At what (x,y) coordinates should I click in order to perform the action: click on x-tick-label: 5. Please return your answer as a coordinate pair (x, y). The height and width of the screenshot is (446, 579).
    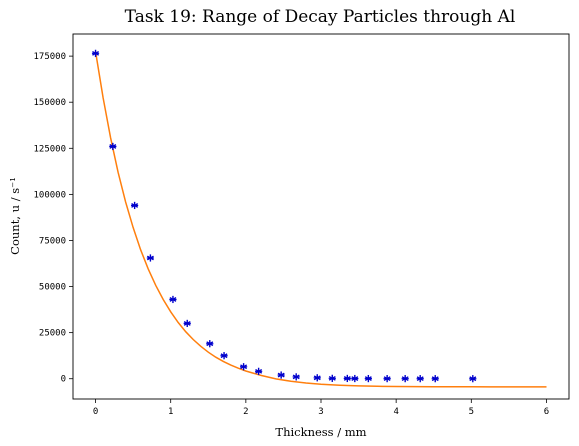
    Looking at the image, I should click on (471, 412).